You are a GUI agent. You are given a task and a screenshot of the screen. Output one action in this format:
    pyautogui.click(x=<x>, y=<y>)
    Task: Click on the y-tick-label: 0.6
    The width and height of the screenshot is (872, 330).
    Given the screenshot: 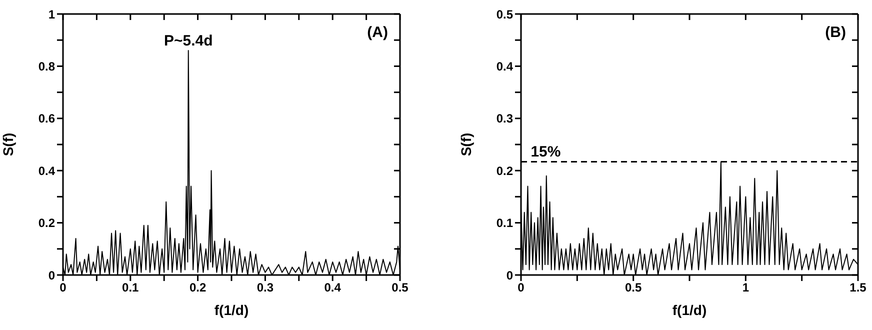 What is the action you would take?
    pyautogui.click(x=47, y=119)
    